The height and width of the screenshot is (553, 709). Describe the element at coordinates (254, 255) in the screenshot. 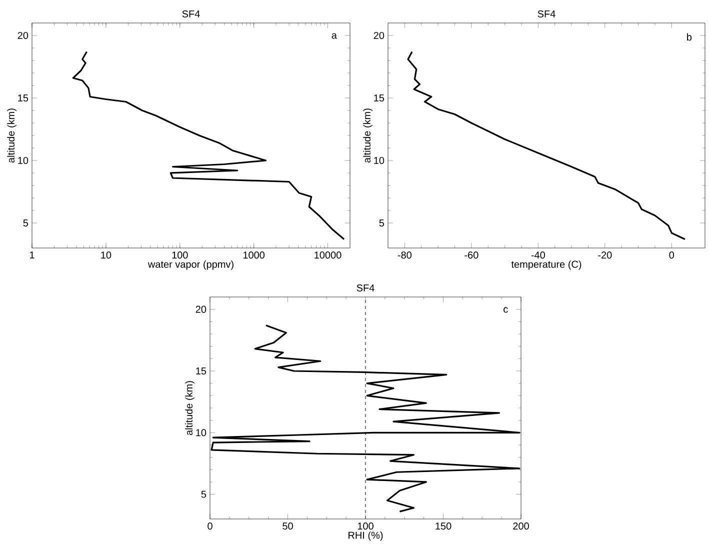

I see `x-tick-label: 1000` at that location.